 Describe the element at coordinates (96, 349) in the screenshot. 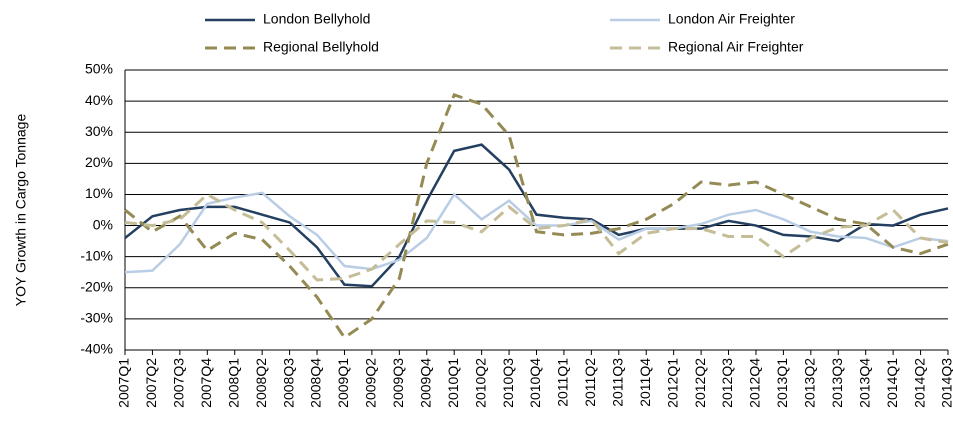

I see `y-tick-label: -40%` at that location.